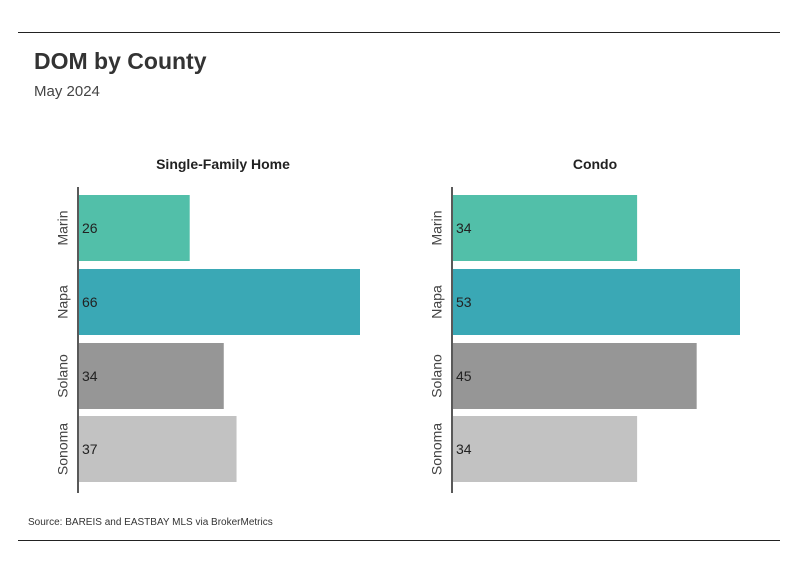  What do you see at coordinates (545, 449) in the screenshot?
I see `bar-condo-sonoma` at bounding box center [545, 449].